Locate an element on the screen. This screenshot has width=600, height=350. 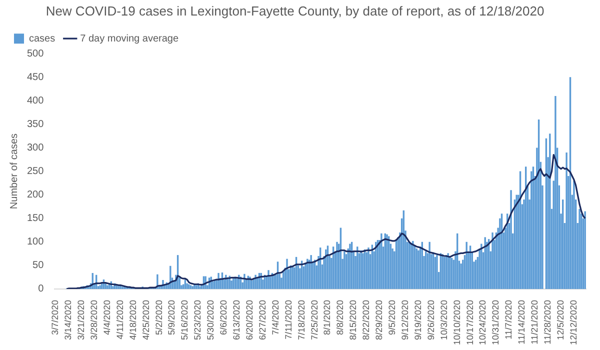
chart-title: New COVID-19 cases in Lexington-Fayette County, by date of report, as of 12/18/2020 is located at coordinates (295, 10).